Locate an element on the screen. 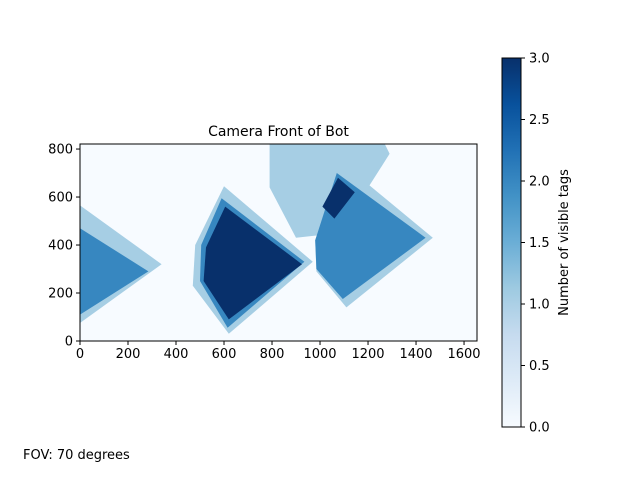  colorbar-tick-label: 3.0 is located at coordinates (539, 59).